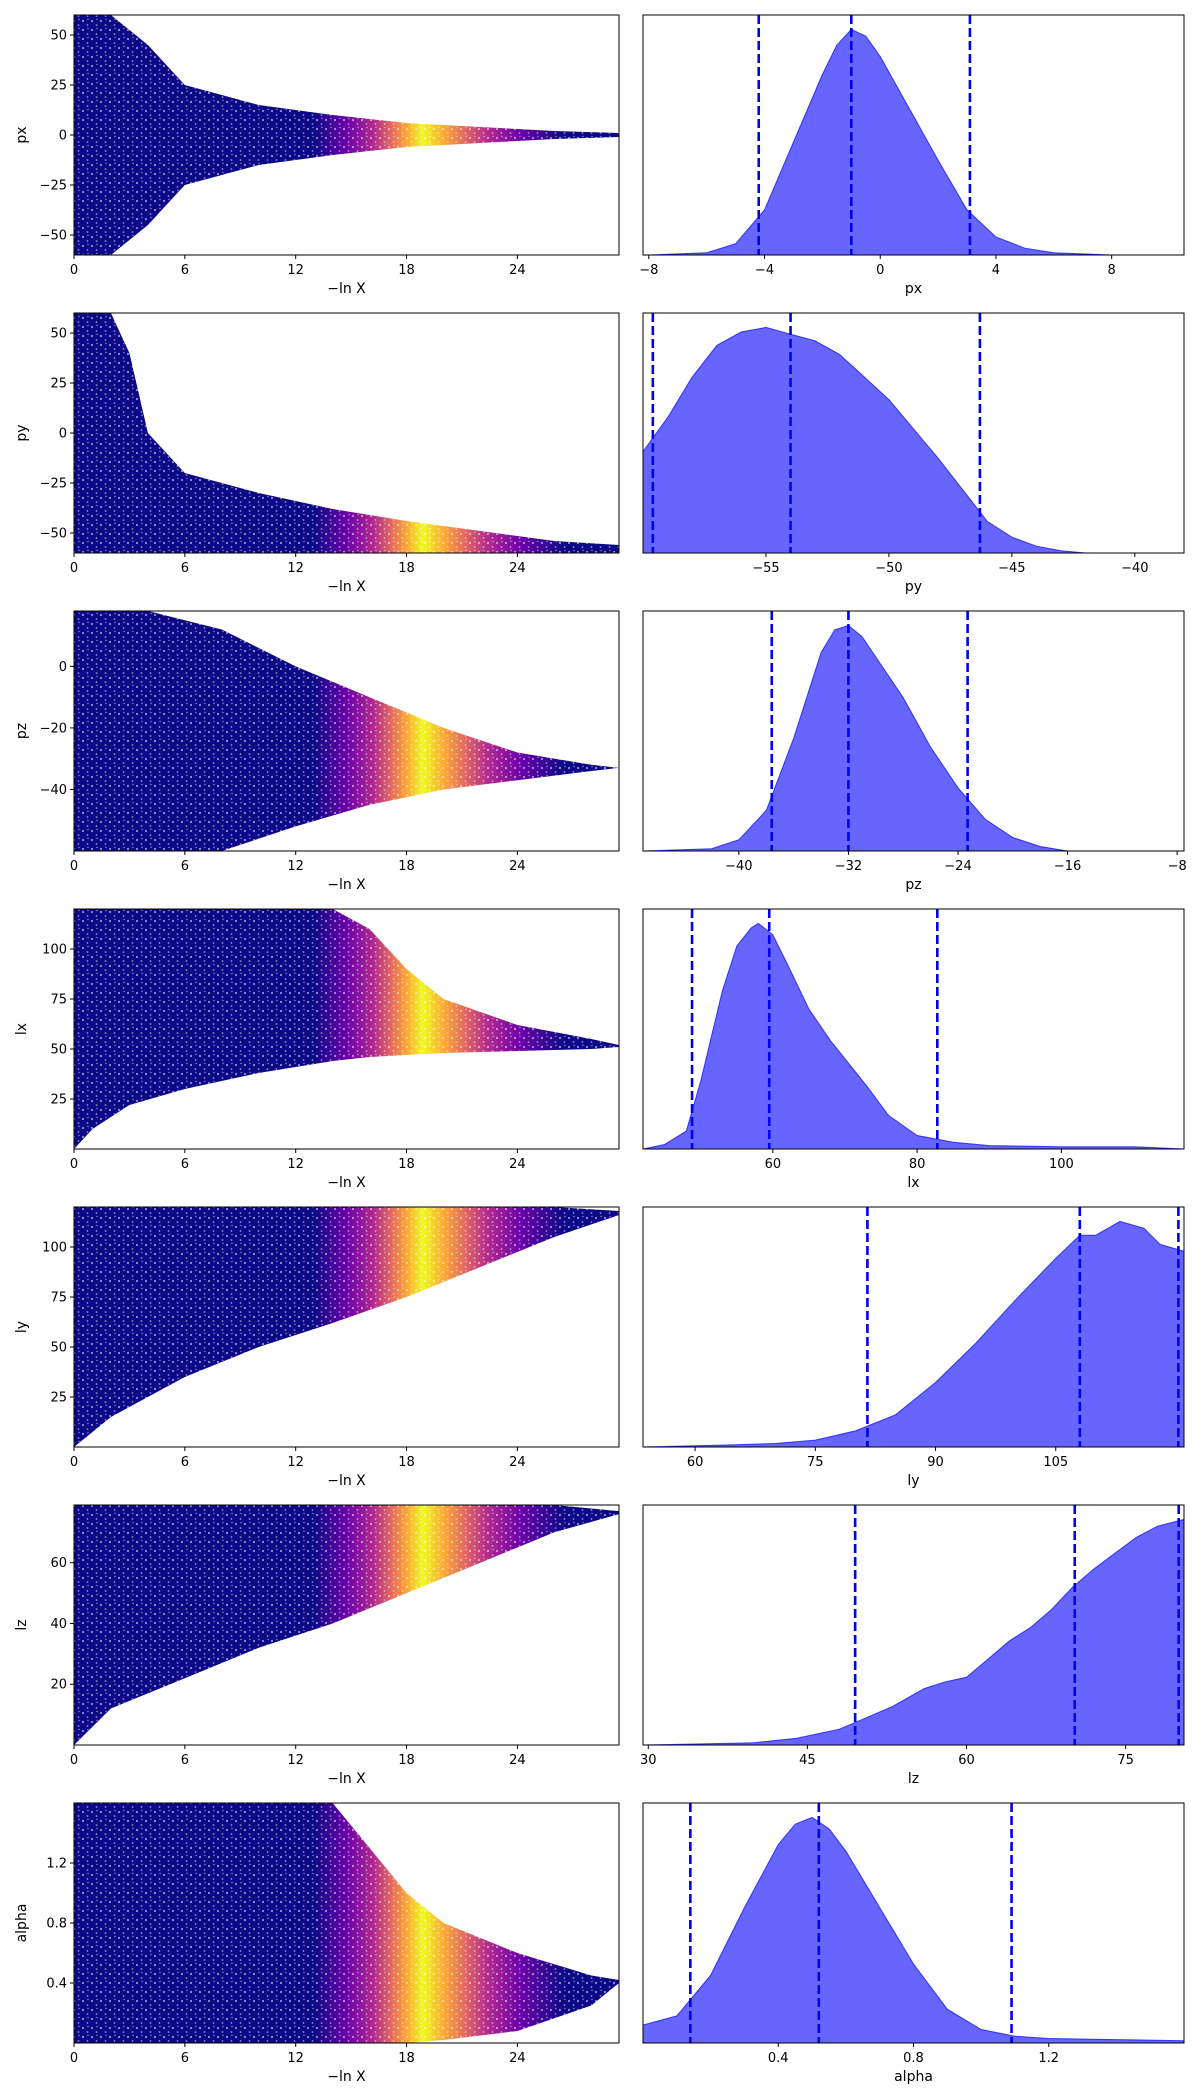 This screenshot has height=2100, width=1200. Describe the element at coordinates (913, 885) in the screenshot. I see `x-axis-label: pz` at that location.